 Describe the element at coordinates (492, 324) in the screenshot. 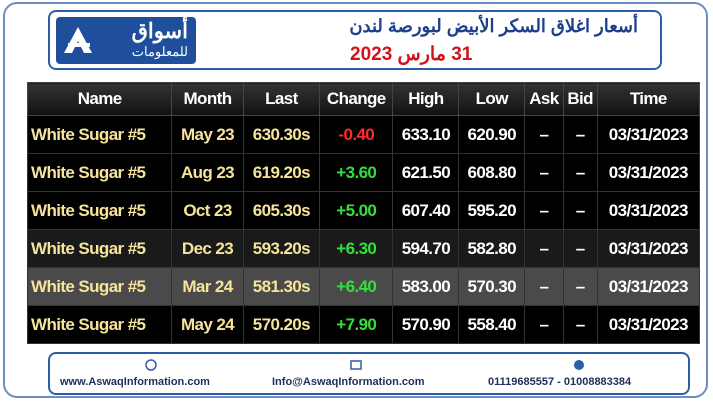

I see `table-cell: 558.40` at that location.